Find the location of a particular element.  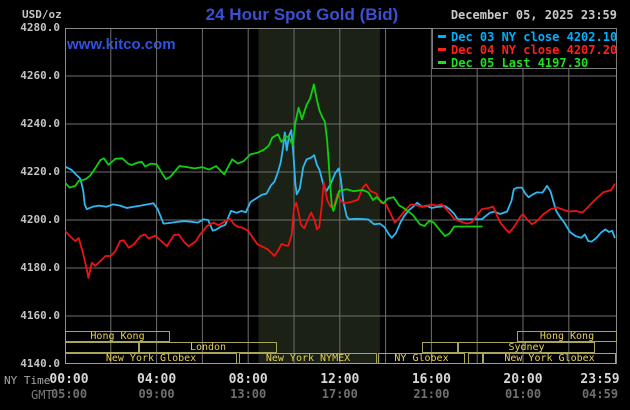

gmt-tick-label: 09:00 is located at coordinates (156, 394).